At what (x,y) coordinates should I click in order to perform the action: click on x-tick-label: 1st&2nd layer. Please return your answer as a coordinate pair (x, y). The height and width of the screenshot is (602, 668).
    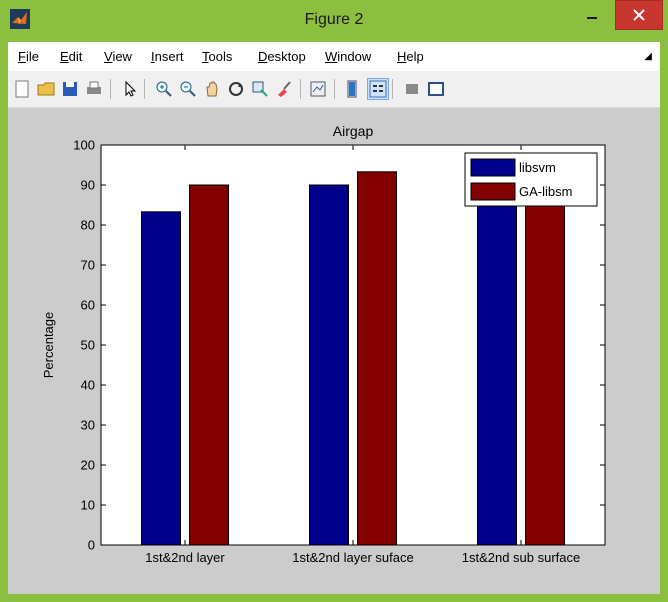
    Looking at the image, I should click on (185, 557).